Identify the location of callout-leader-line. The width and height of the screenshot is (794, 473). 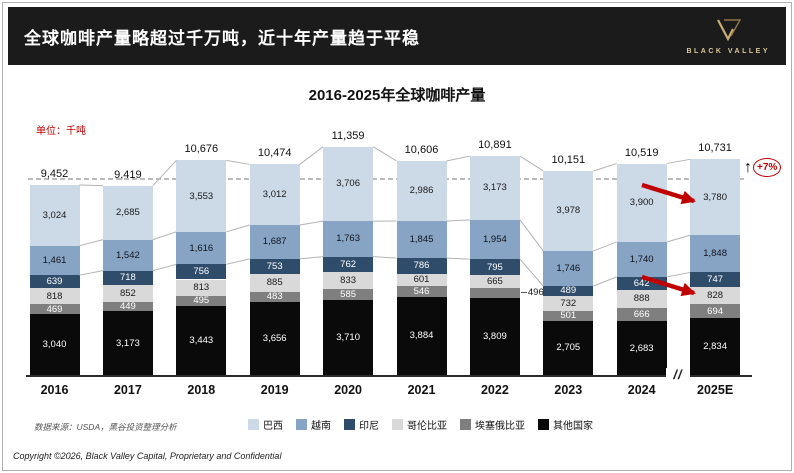
(523, 293).